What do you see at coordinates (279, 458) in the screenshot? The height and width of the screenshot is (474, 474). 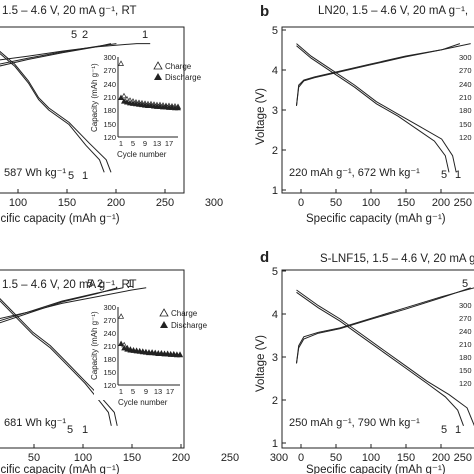 I see `panel-c-xtick: 300` at bounding box center [279, 458].